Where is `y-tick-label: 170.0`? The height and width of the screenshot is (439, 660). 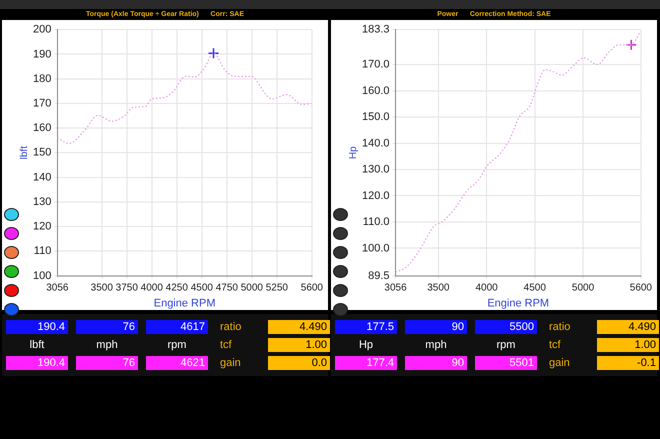 y-tick-label: 170.0 is located at coordinates (376, 64).